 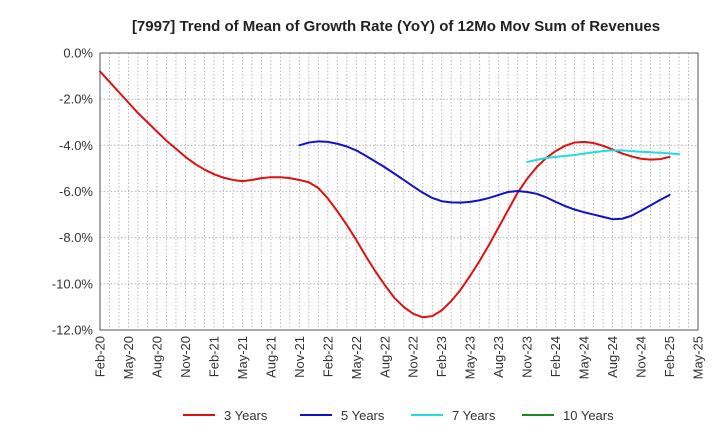 What do you see at coordinates (669, 356) in the screenshot?
I see `x-tick-label: Feb-25` at bounding box center [669, 356].